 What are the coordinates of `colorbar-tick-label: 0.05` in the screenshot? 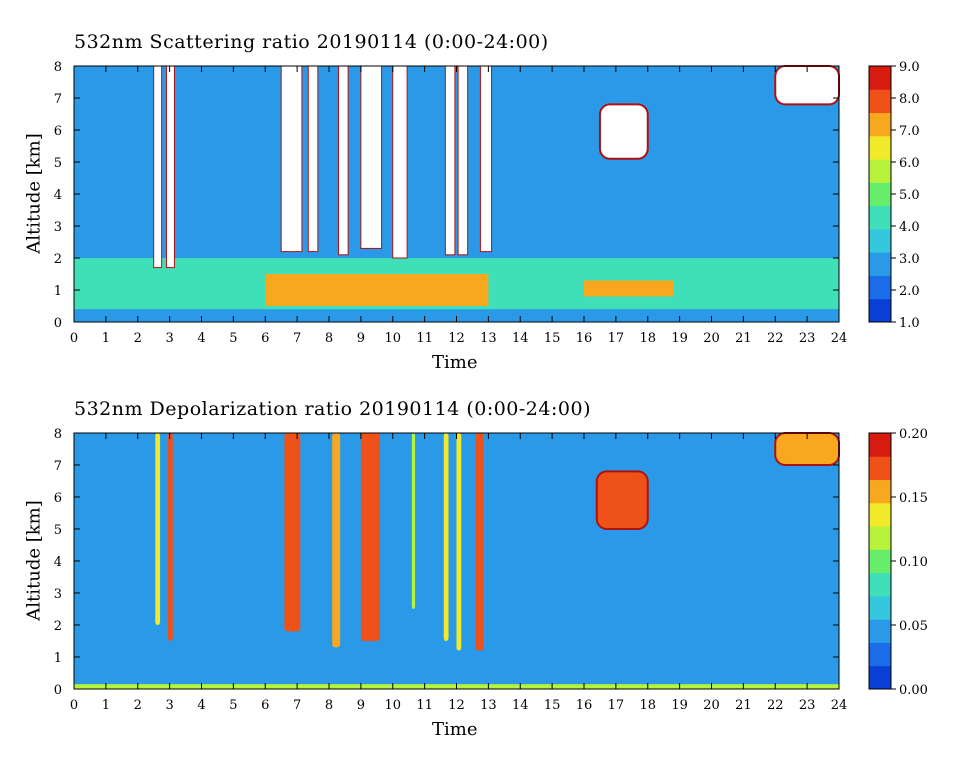 It's located at (913, 626).